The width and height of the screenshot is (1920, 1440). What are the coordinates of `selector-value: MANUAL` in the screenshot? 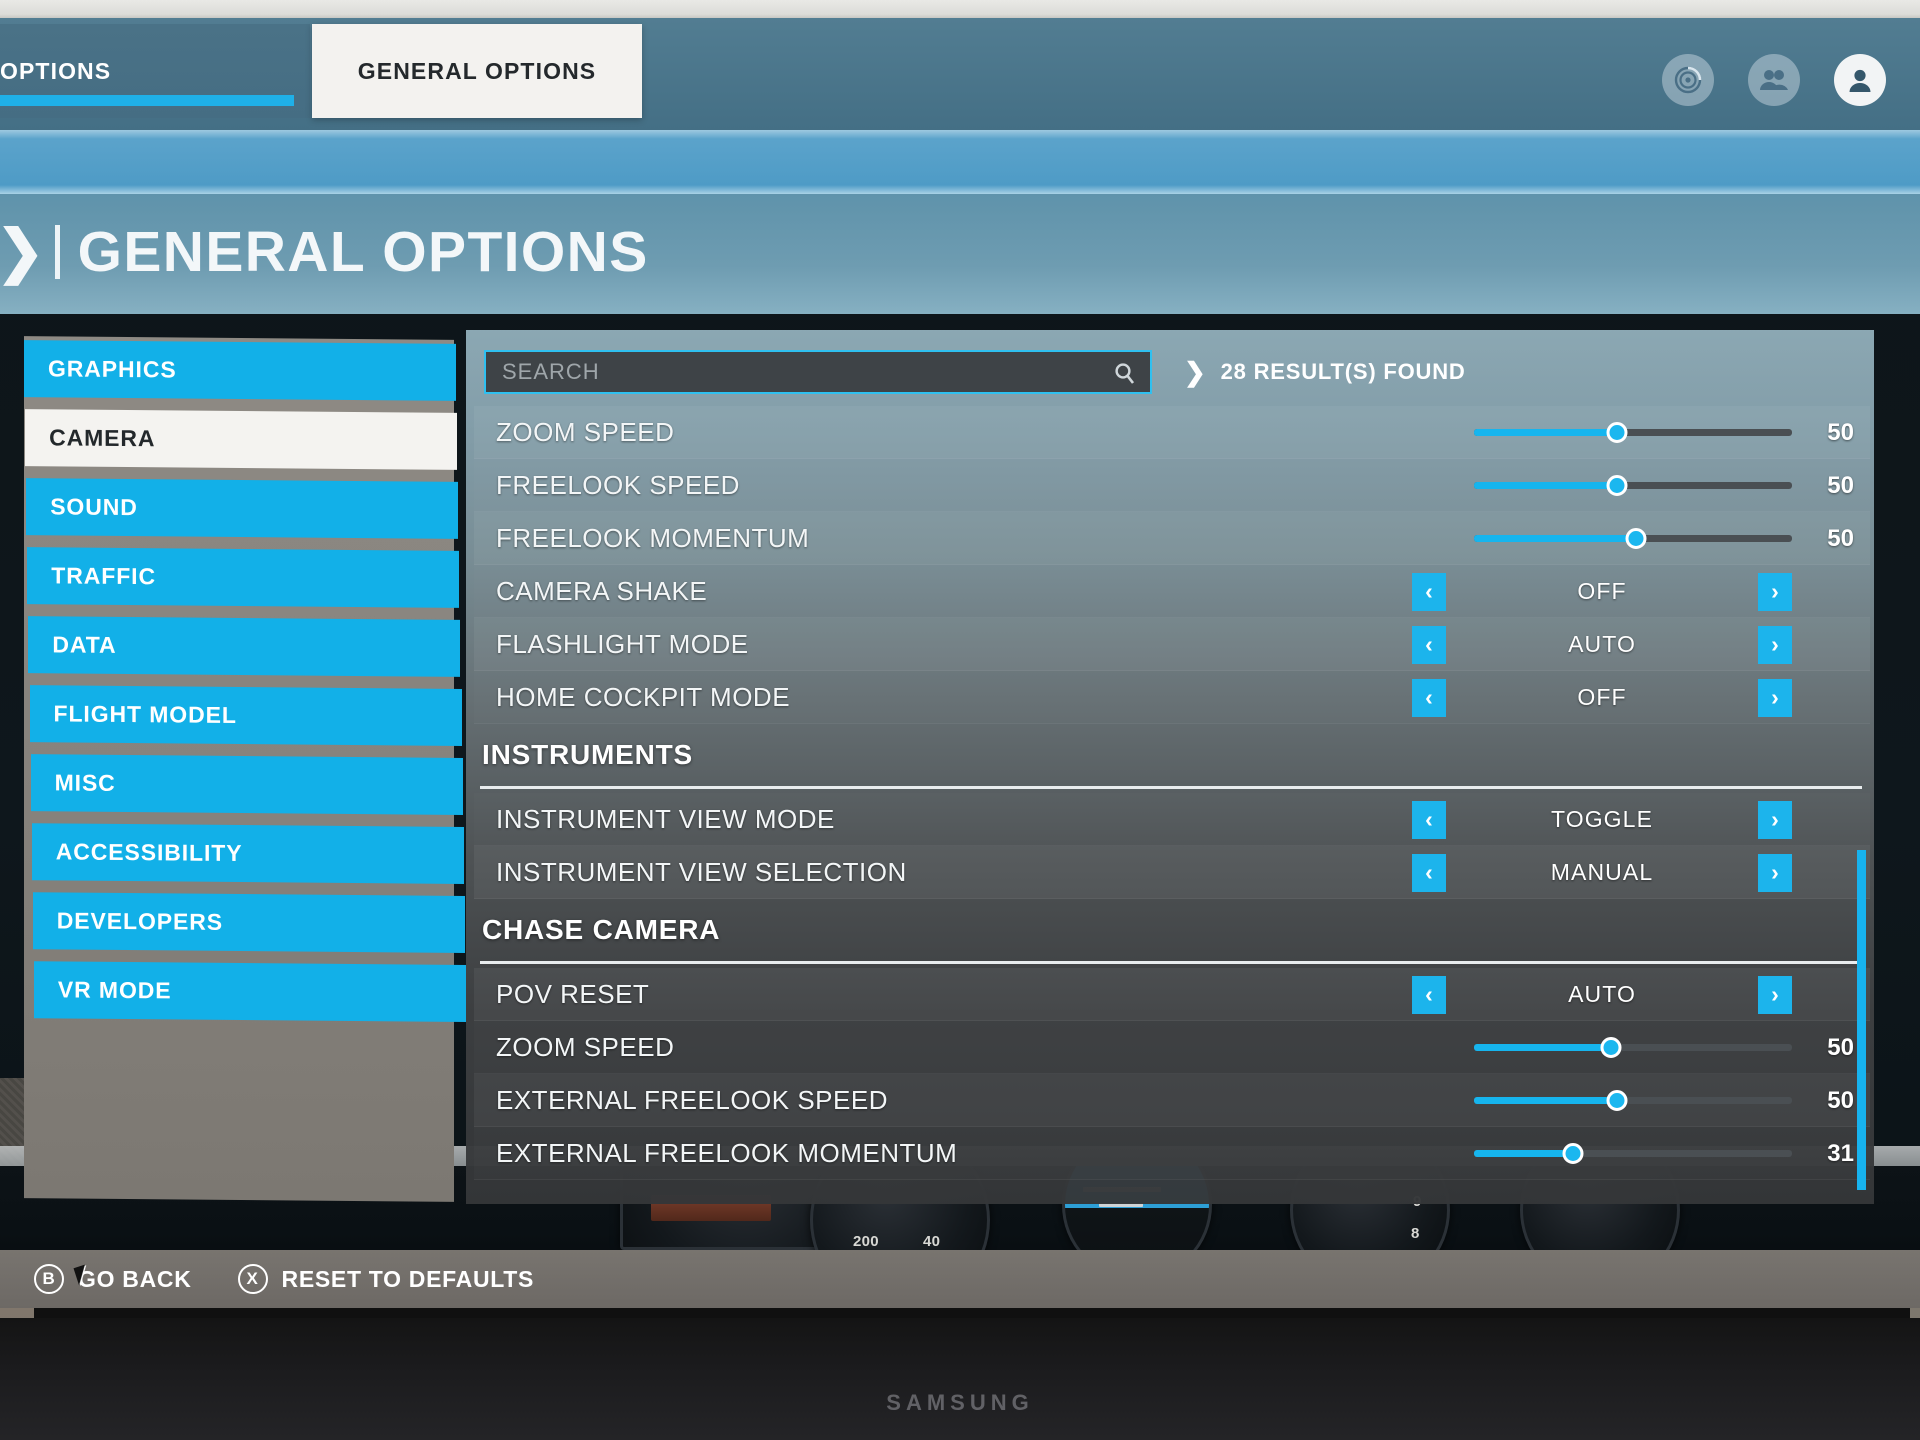 It's located at (1602, 872).